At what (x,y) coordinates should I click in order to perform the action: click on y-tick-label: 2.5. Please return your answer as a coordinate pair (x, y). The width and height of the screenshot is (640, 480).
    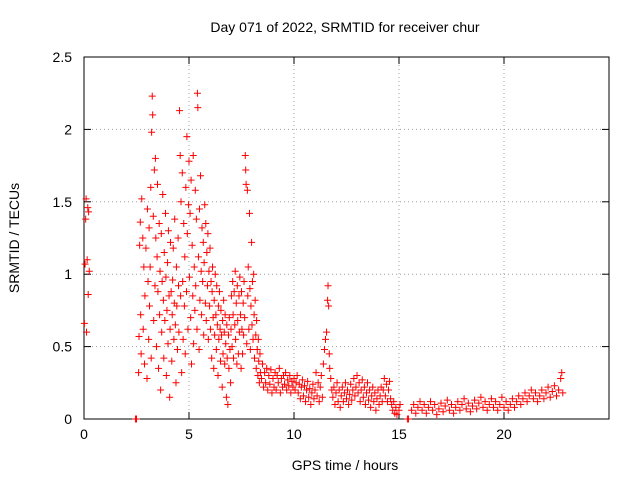
    Looking at the image, I should click on (63, 57).